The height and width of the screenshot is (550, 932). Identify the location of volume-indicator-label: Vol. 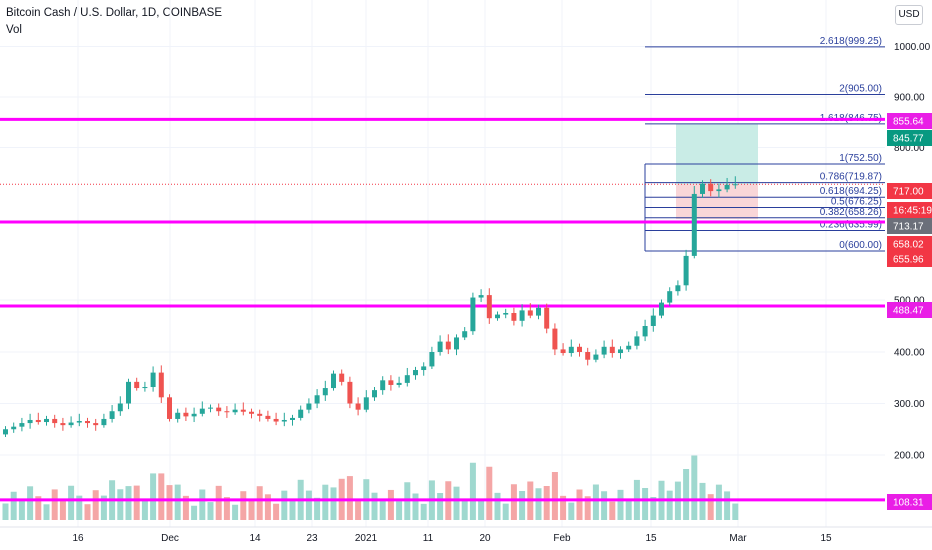
(14, 30).